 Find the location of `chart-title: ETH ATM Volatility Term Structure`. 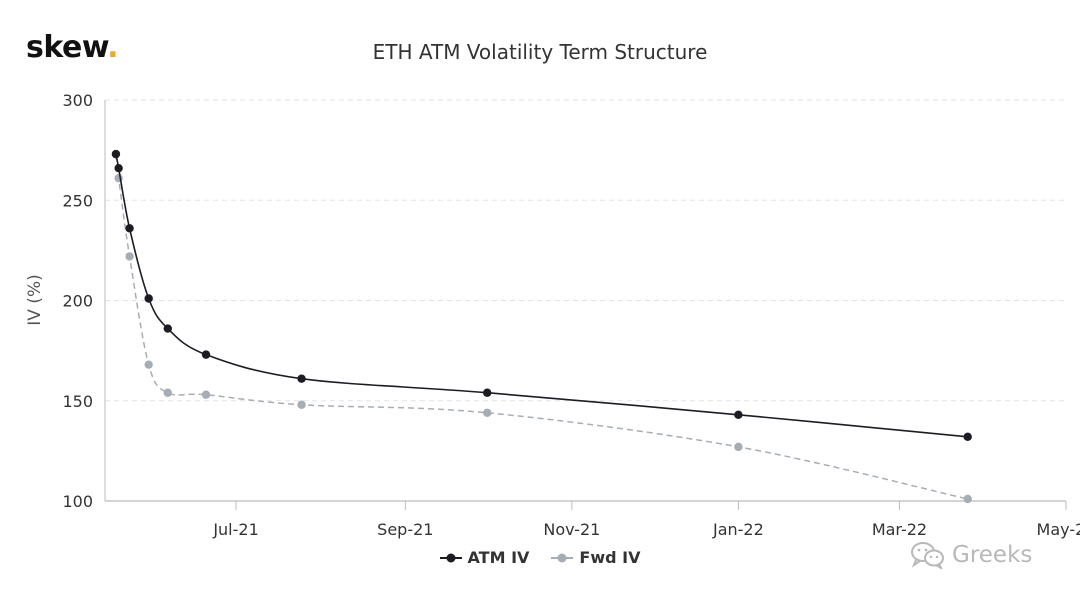

chart-title: ETH ATM Volatility Term Structure is located at coordinates (540, 52).